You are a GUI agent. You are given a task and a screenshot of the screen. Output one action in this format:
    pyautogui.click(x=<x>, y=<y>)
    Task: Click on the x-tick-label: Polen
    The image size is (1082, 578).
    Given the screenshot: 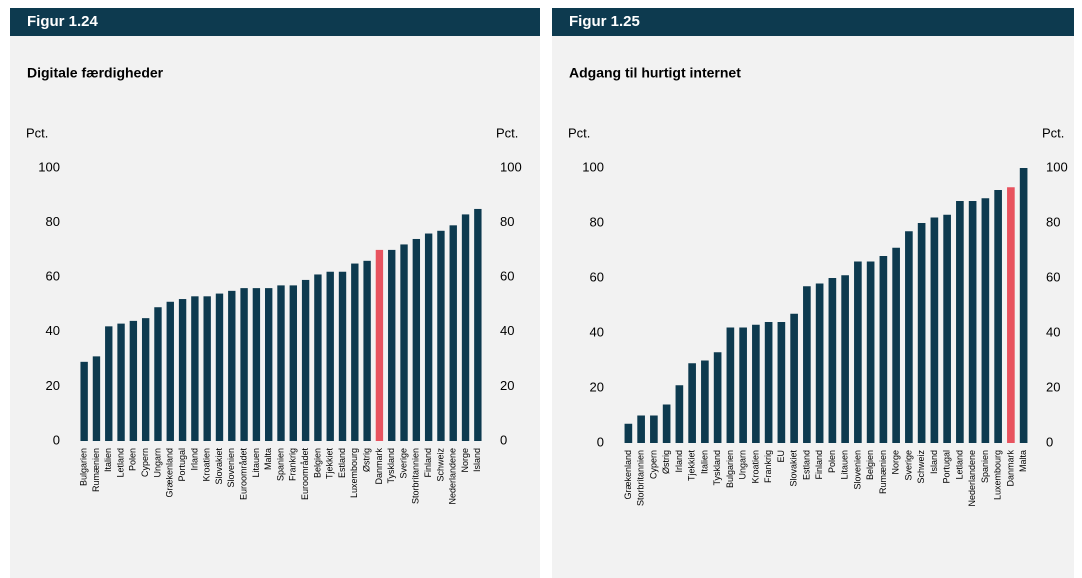 What is the action you would take?
    pyautogui.click(x=133, y=459)
    